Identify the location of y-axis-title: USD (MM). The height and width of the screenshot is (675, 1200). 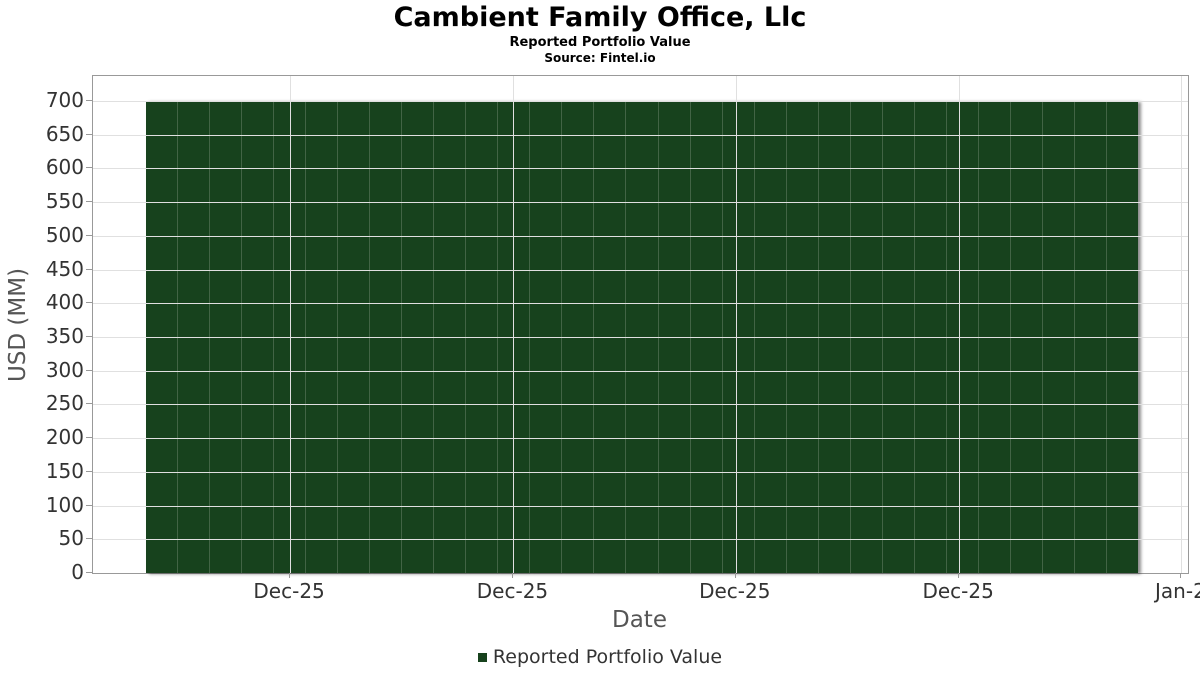
(18, 325).